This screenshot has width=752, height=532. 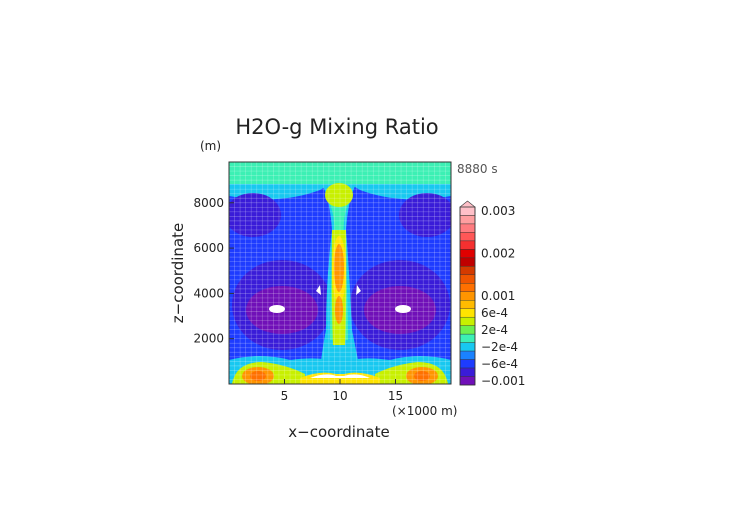 I want to click on colorbar-label: 0.003, so click(x=498, y=211).